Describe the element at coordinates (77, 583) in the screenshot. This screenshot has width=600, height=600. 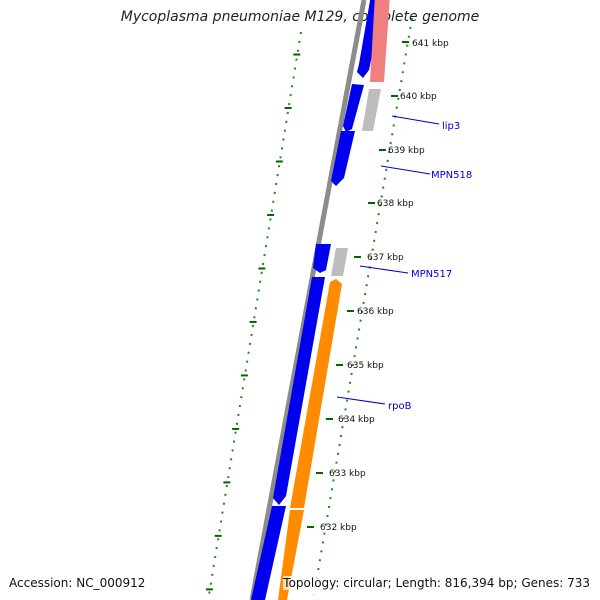
I see `accession-text: Accession: NC_000912` at that location.